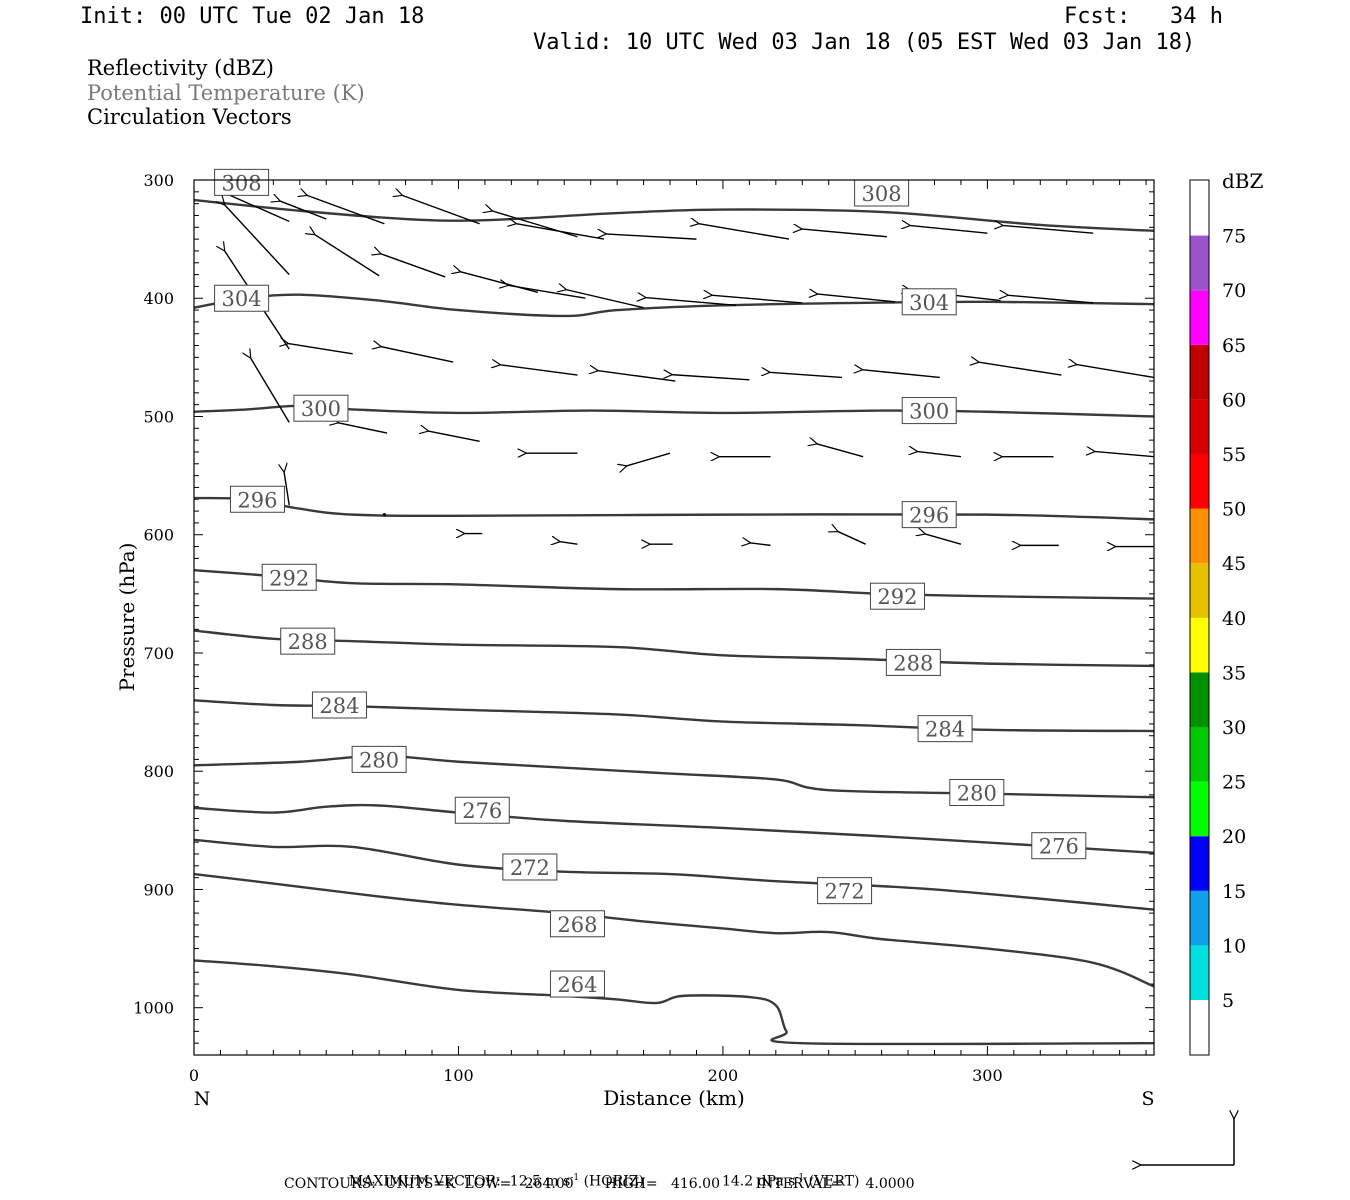 The image size is (1350, 1200). What do you see at coordinates (1234, 455) in the screenshot?
I see `colorbar-tick-label: 55` at bounding box center [1234, 455].